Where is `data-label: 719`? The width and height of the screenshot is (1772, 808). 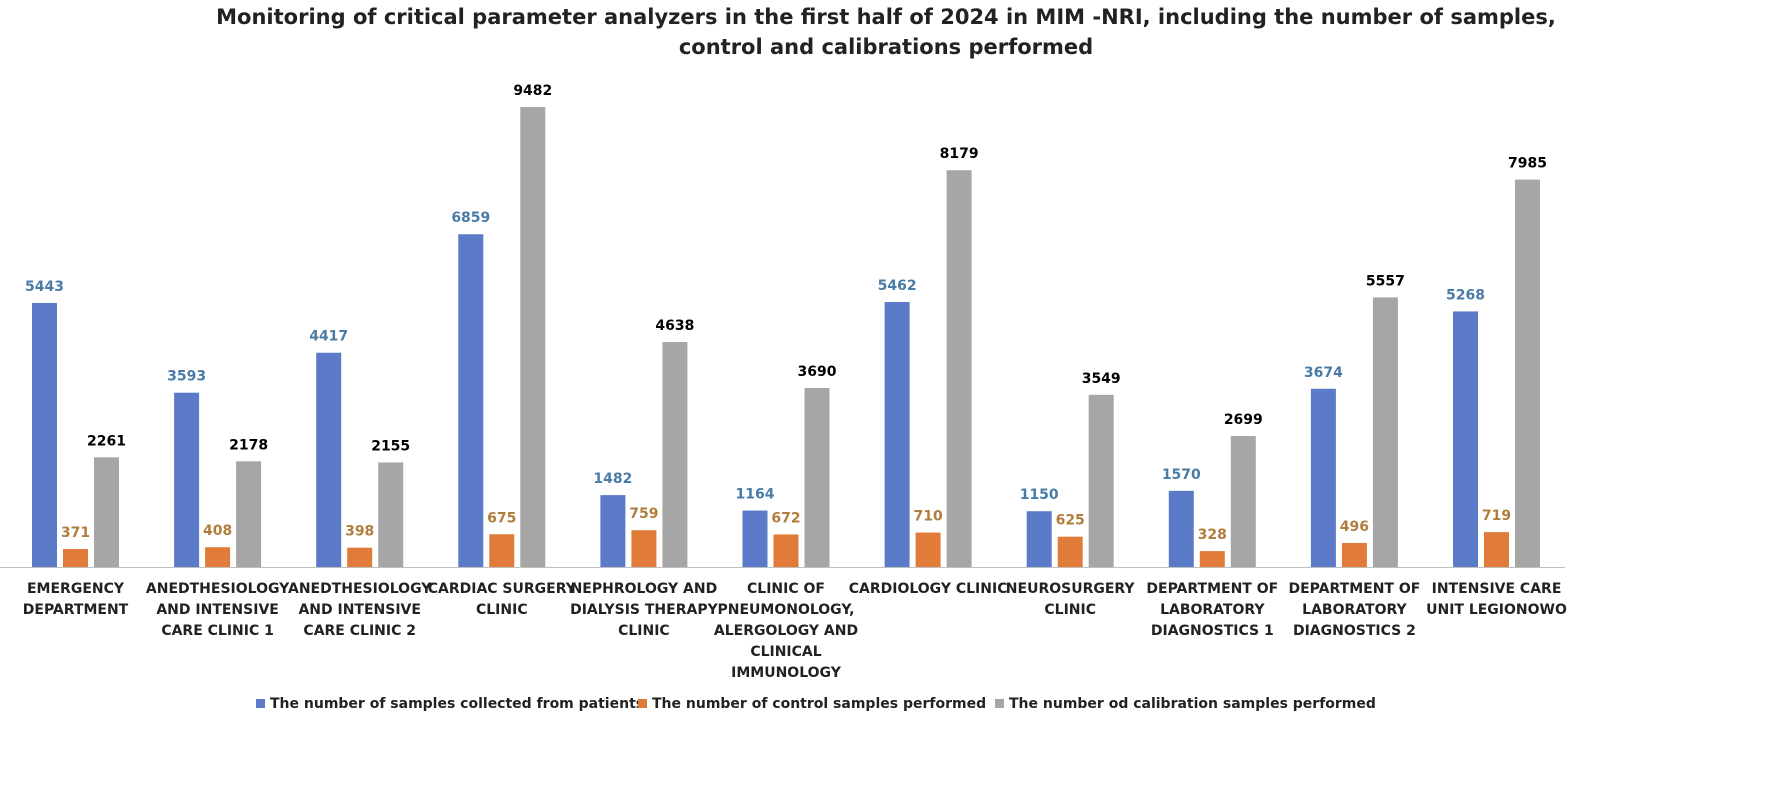
data-label: 719 is located at coordinates (1496, 516).